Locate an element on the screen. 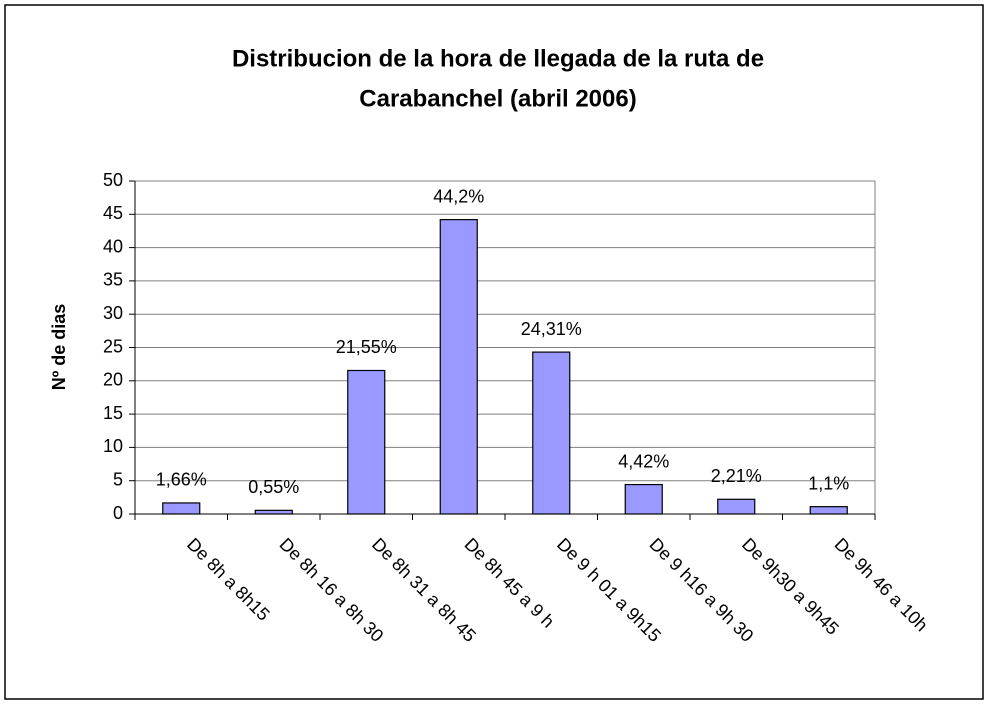 This screenshot has width=989, height=707. y-tick-label: 45 is located at coordinates (113, 213).